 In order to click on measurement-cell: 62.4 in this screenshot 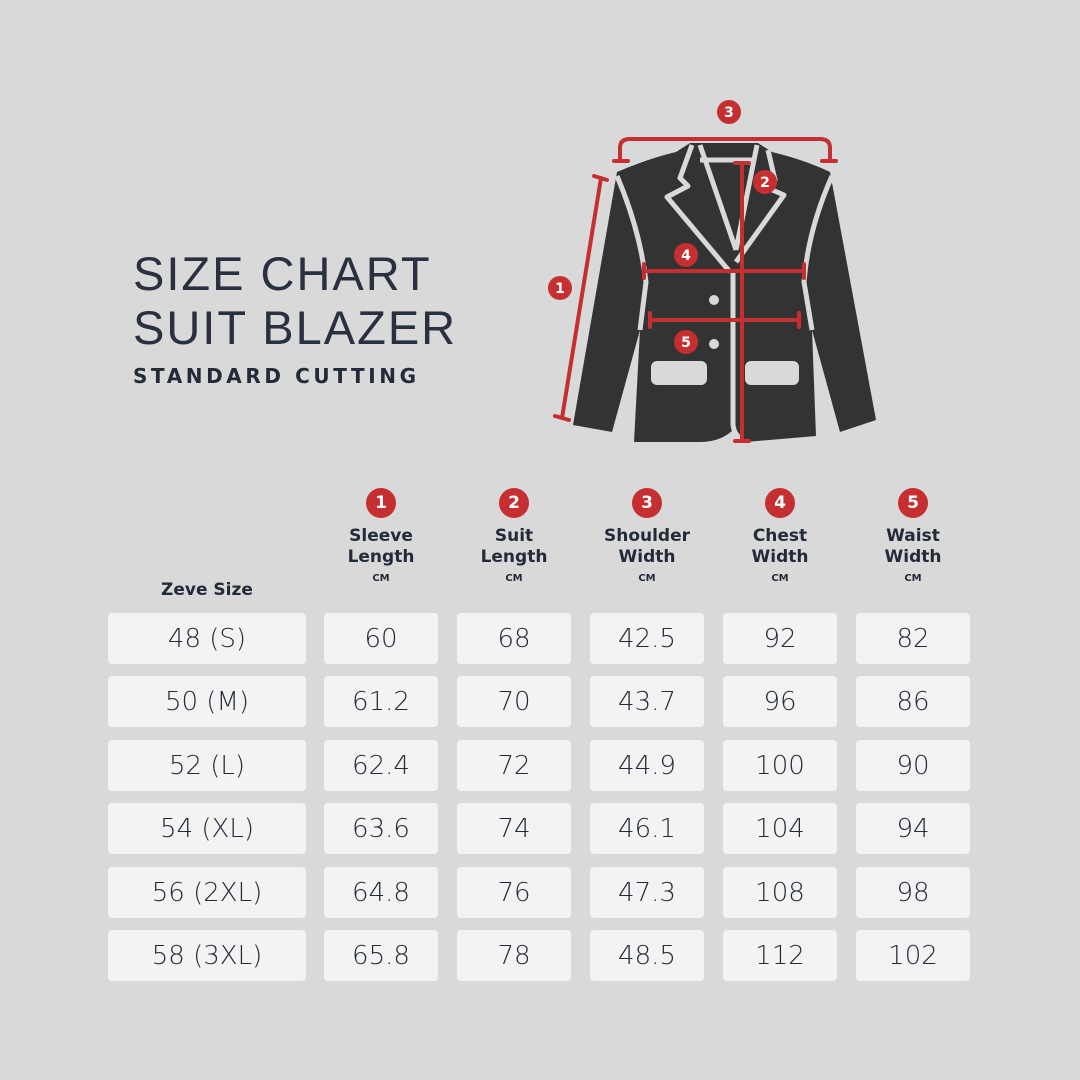, I will do `click(381, 765)`.